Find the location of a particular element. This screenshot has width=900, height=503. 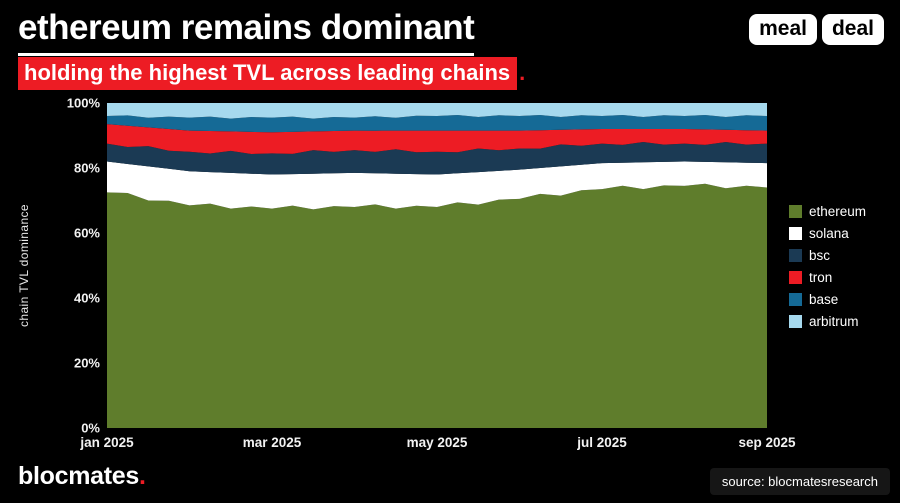

area-solana is located at coordinates (437, 185).